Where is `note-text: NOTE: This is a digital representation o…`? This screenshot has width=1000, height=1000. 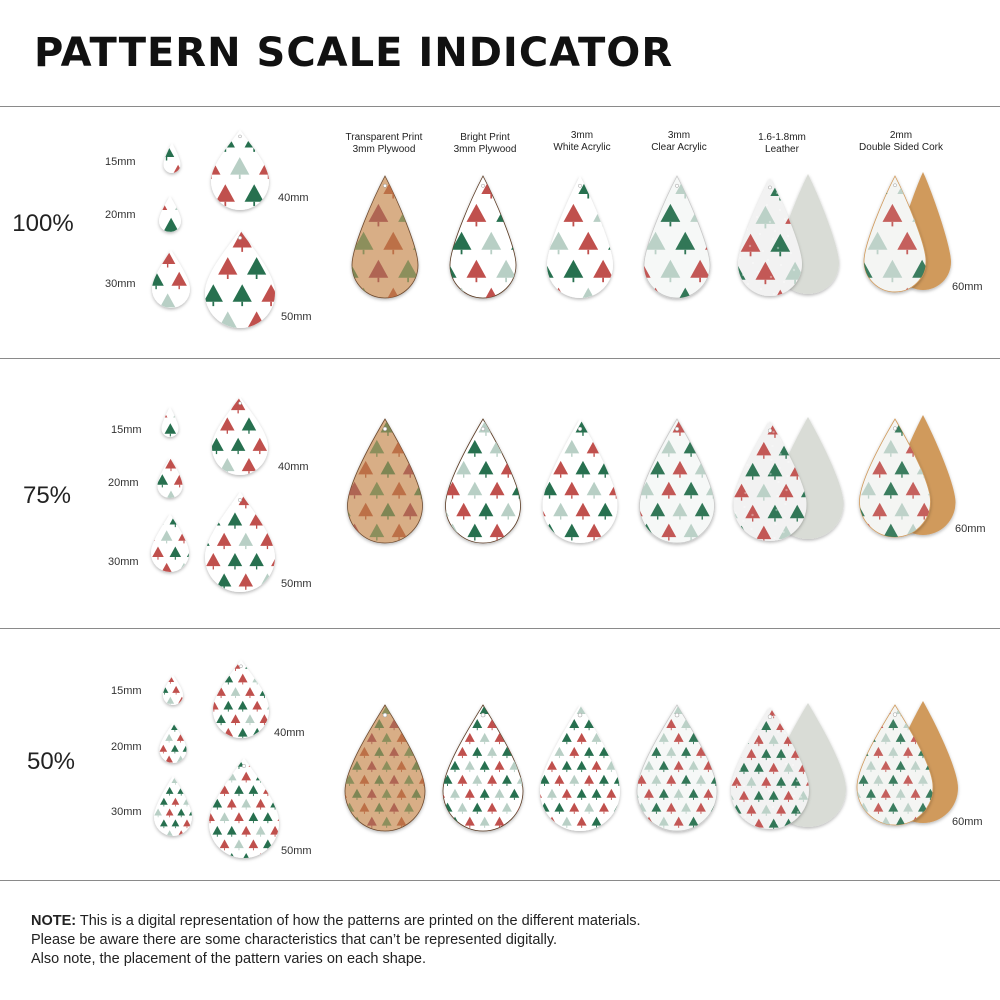
note-text: NOTE: This is a digital representation o… is located at coordinates (336, 940).